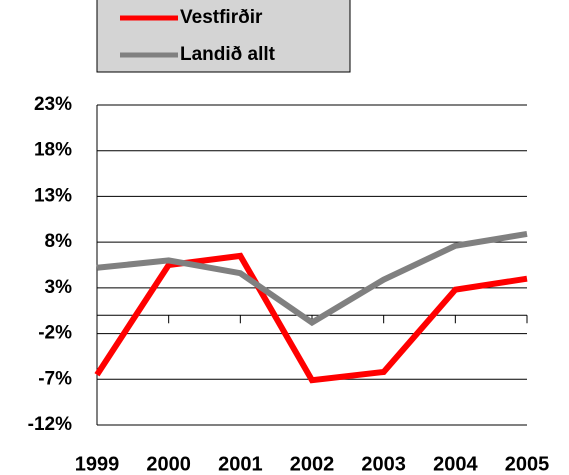 This screenshot has height=475, width=569. Describe the element at coordinates (97, 464) in the screenshot. I see `x-tick-label: 1999` at that location.